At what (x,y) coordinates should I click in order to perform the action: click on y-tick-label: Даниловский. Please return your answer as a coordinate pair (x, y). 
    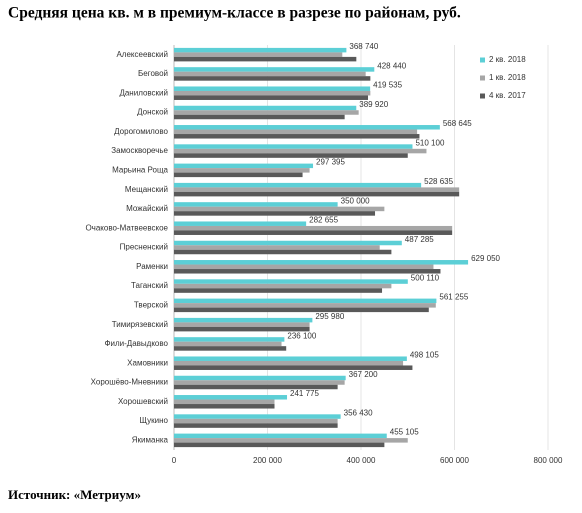
    Looking at the image, I should click on (143, 92).